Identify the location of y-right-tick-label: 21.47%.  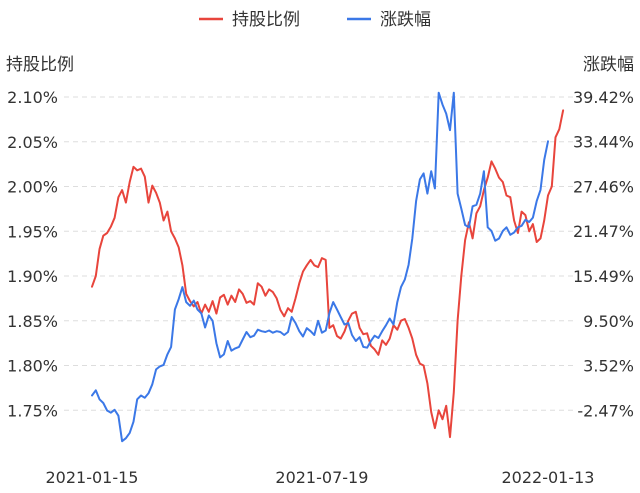
(603, 231).